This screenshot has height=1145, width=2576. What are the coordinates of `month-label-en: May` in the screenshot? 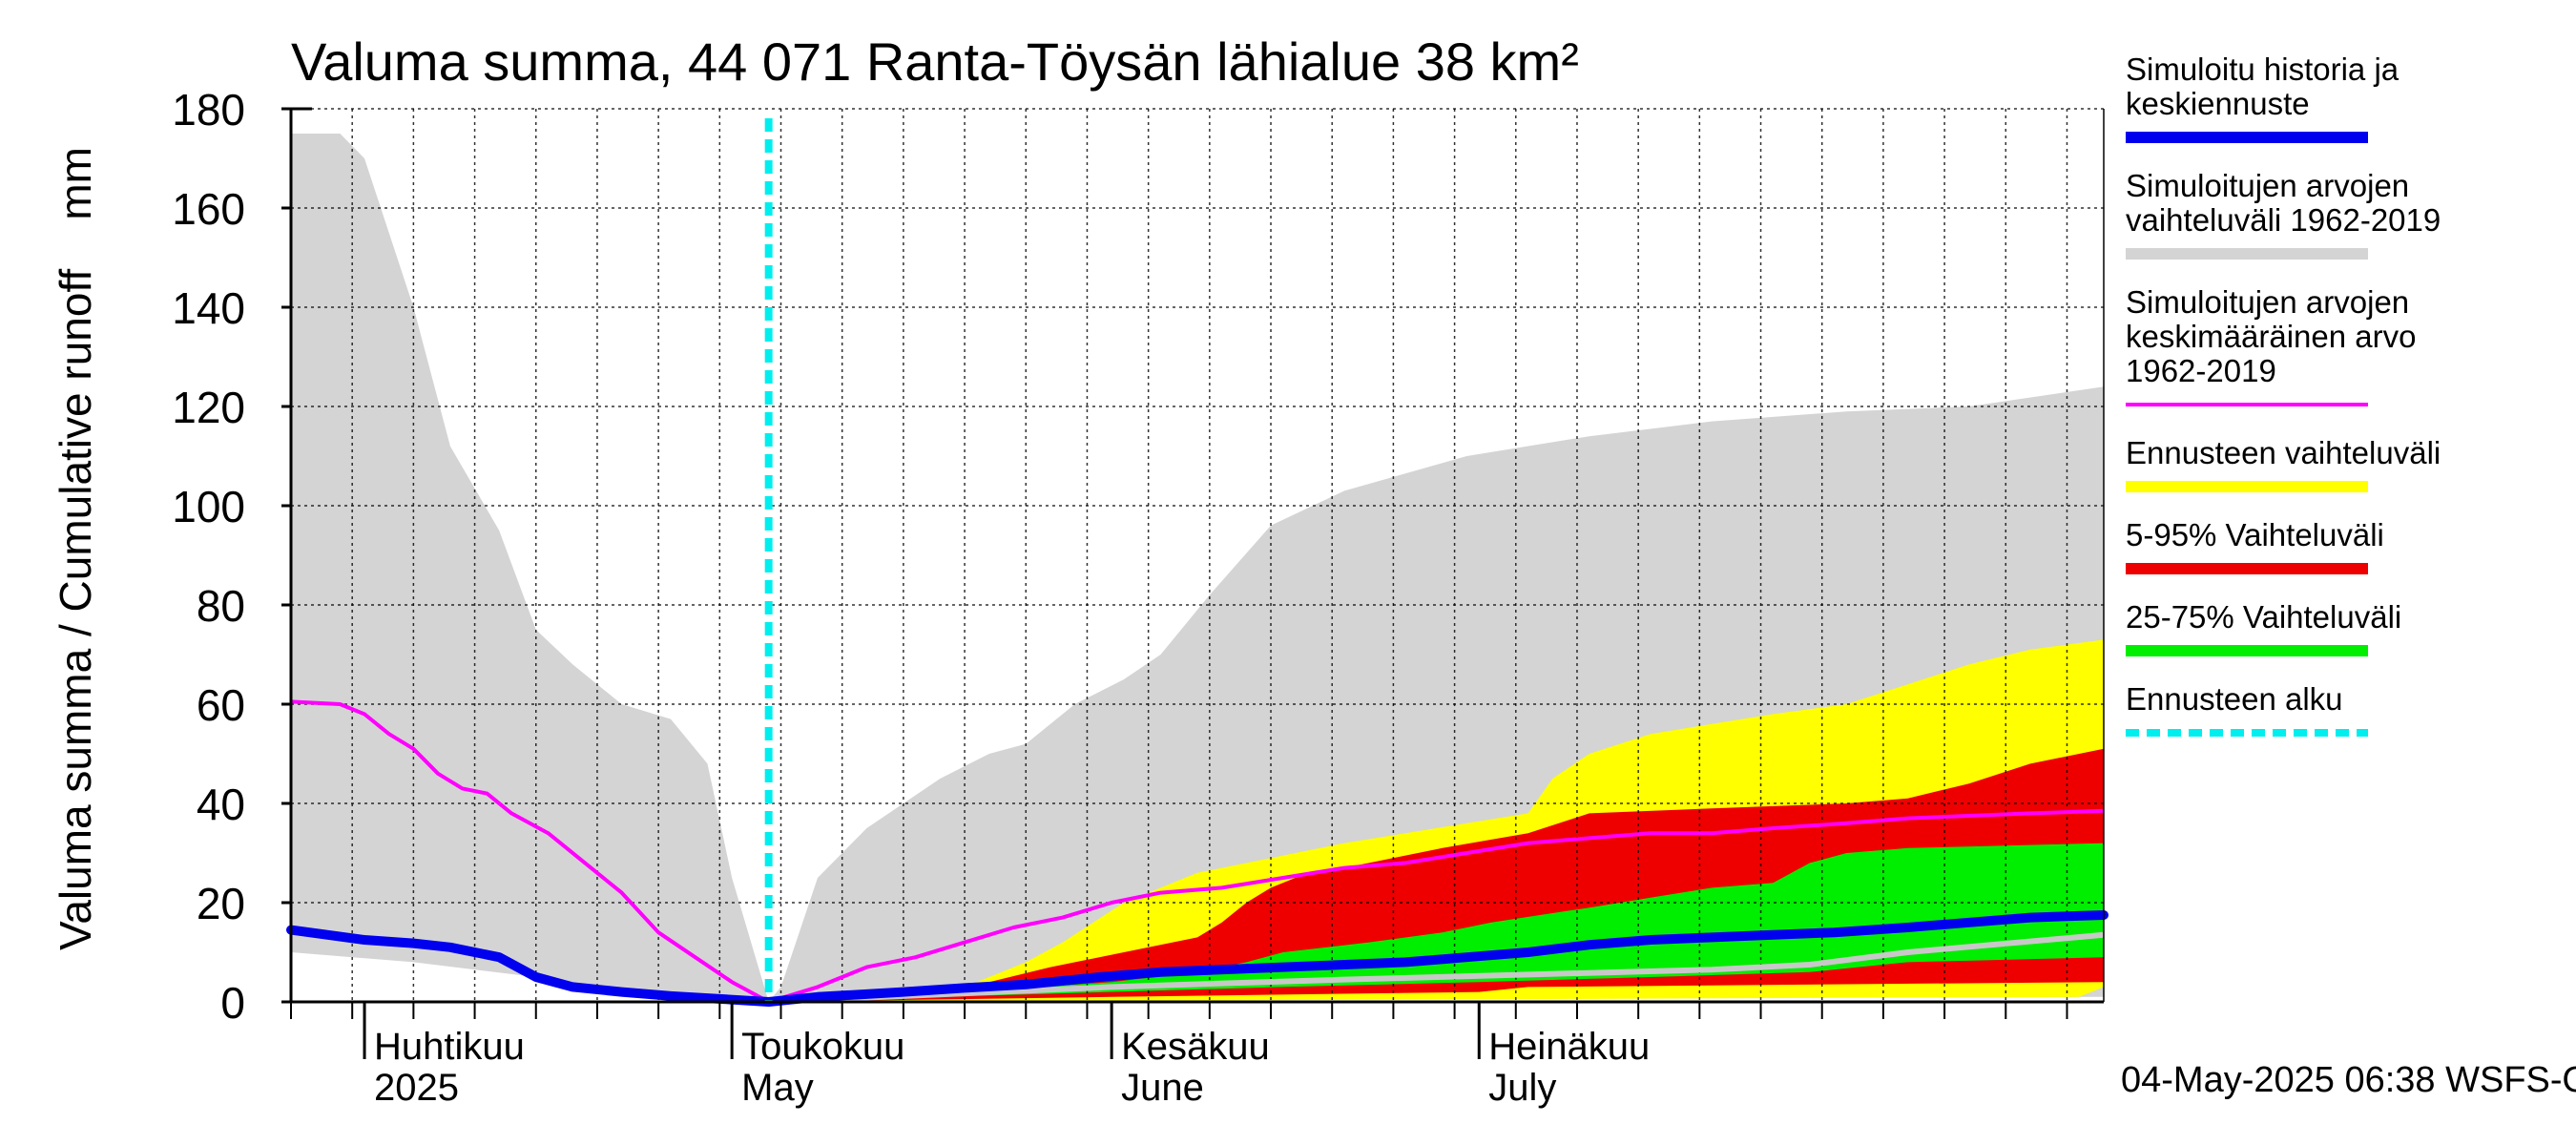 It's located at (777, 1088).